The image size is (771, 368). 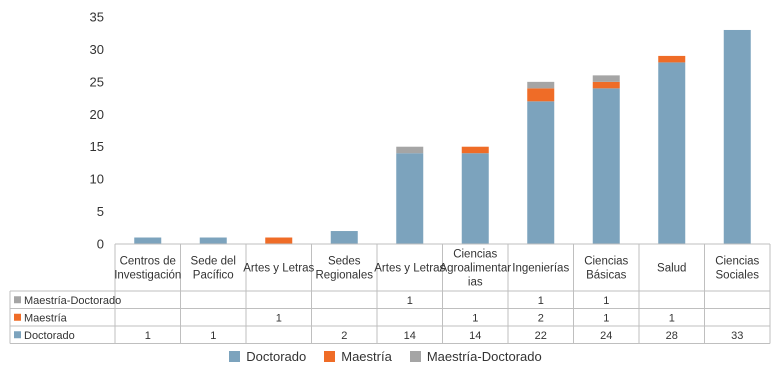 I want to click on x-category-label: Centros de, so click(x=148, y=262).